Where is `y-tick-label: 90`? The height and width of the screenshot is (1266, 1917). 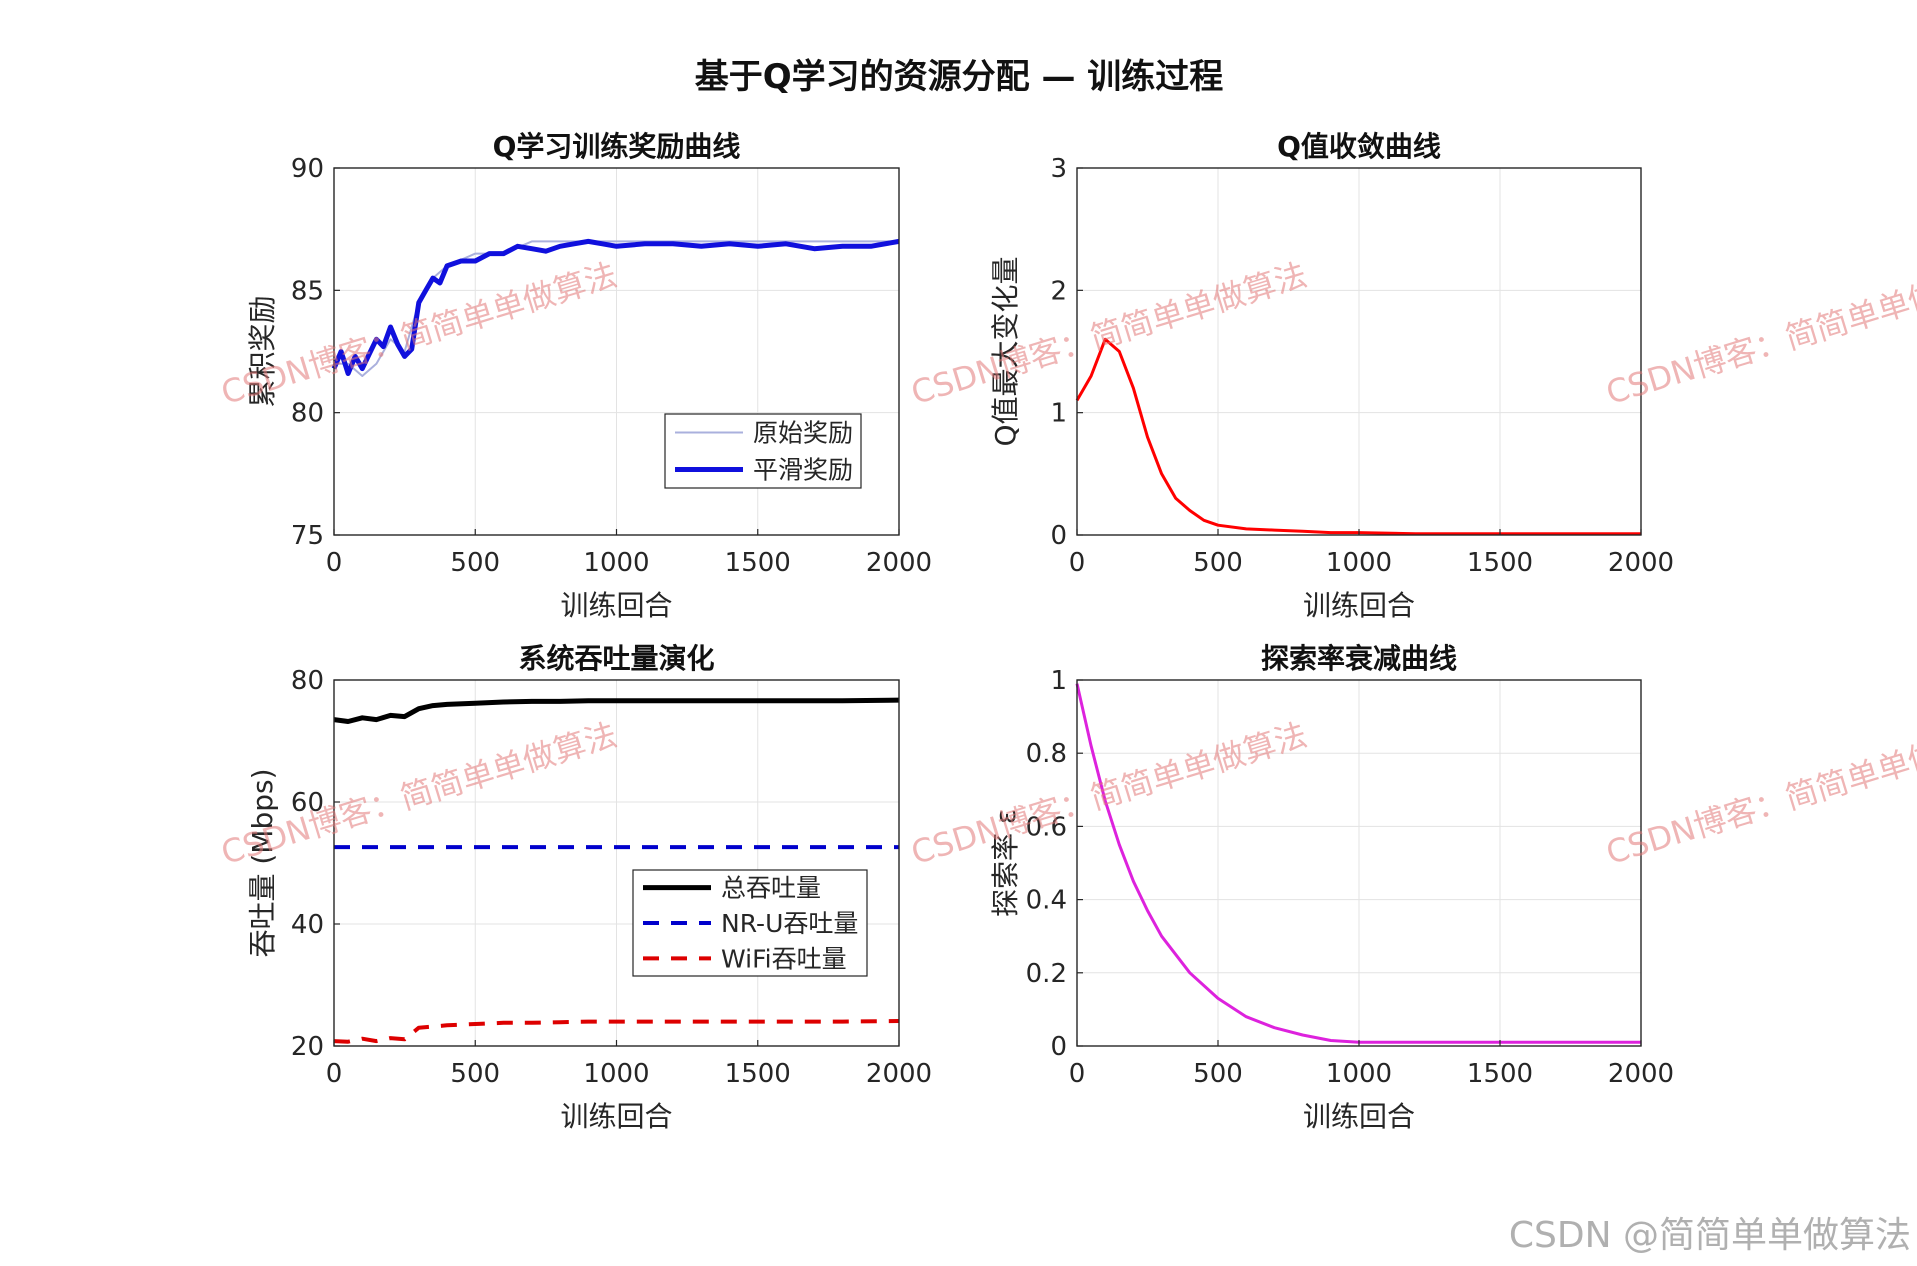
y-tick-label: 90 is located at coordinates (307, 169).